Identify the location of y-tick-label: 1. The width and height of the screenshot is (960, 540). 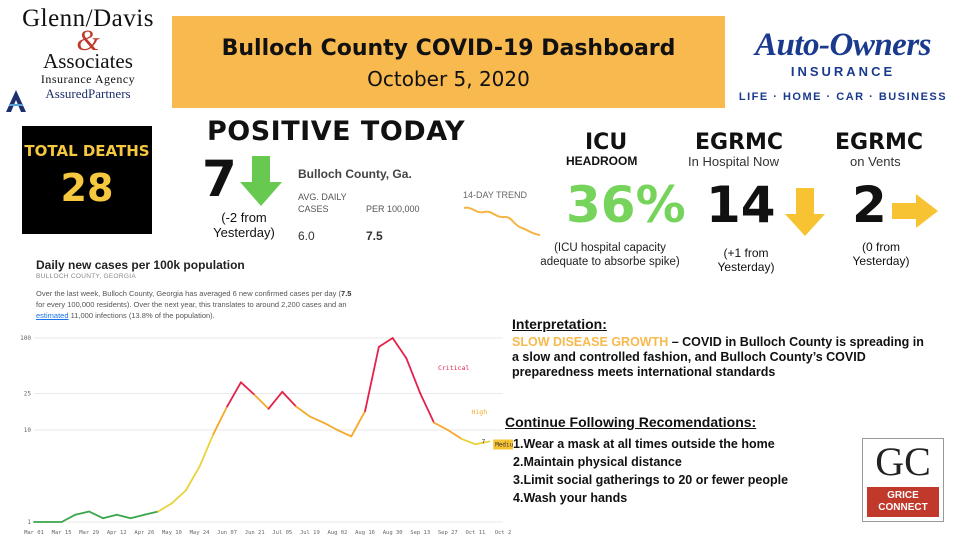
(29, 522).